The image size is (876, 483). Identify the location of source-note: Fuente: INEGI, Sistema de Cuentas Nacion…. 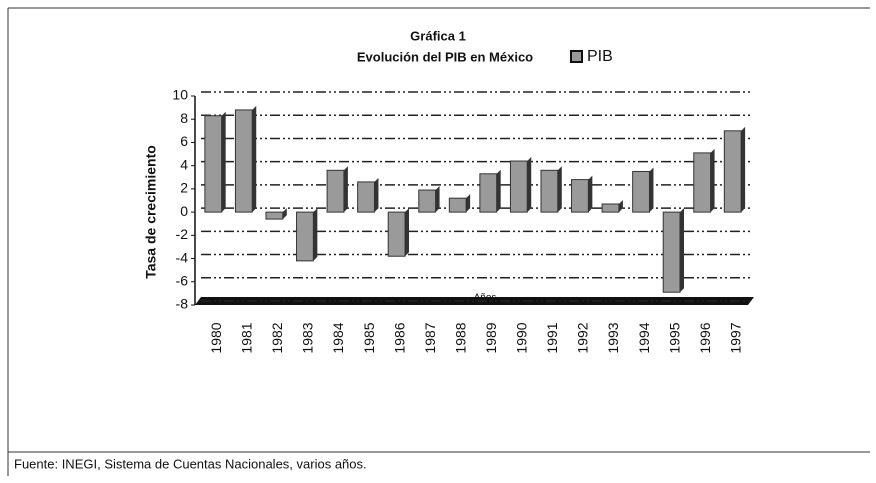
(190, 463).